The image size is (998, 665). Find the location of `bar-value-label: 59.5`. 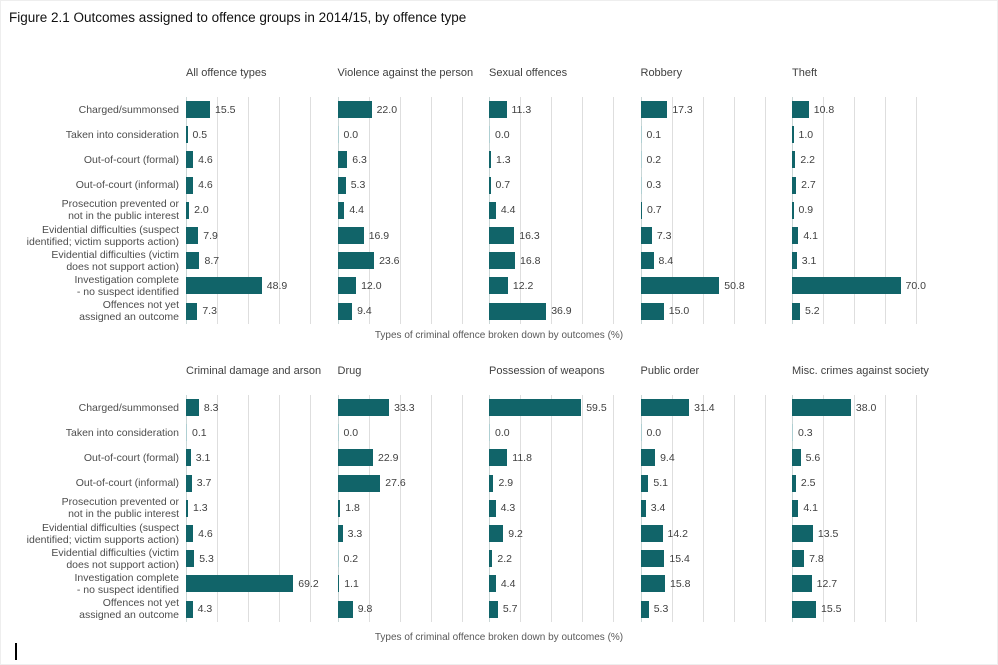

bar-value-label: 59.5 is located at coordinates (596, 407).